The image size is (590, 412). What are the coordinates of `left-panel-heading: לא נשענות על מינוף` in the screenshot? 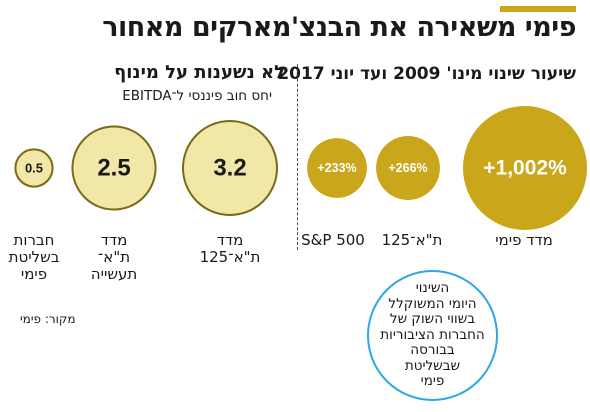 It's located at (199, 72).